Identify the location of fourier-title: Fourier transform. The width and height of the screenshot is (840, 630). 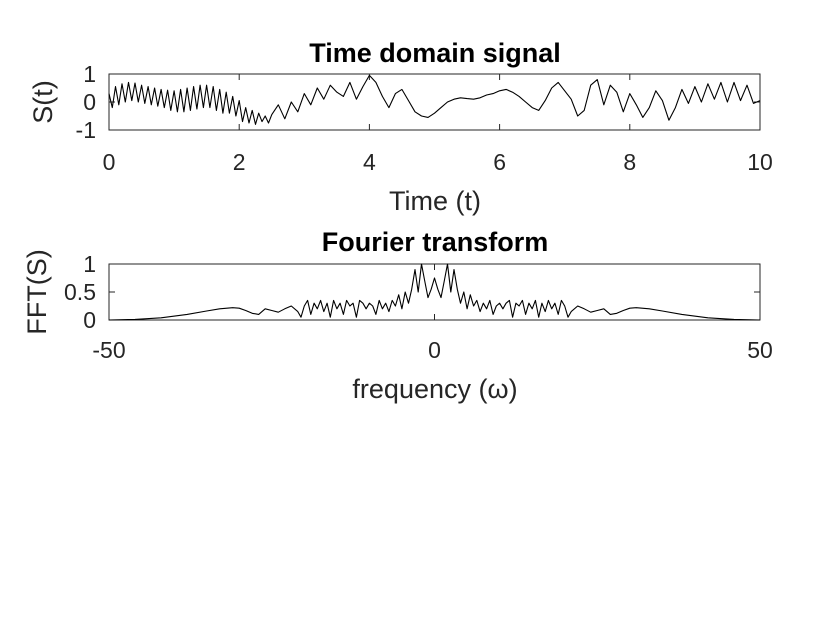
(435, 242).